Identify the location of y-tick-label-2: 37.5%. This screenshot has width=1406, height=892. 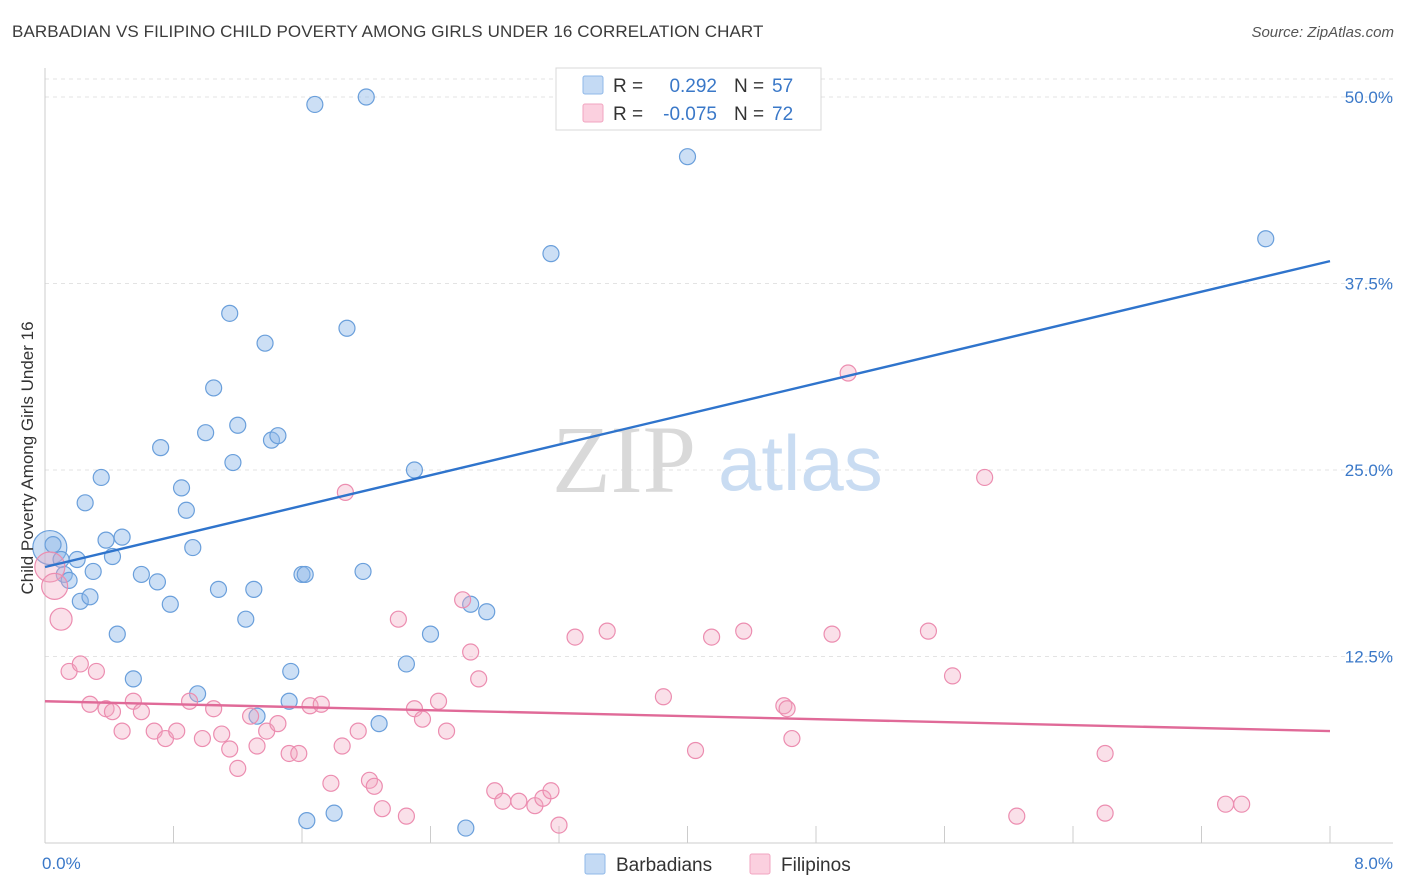
(1369, 284).